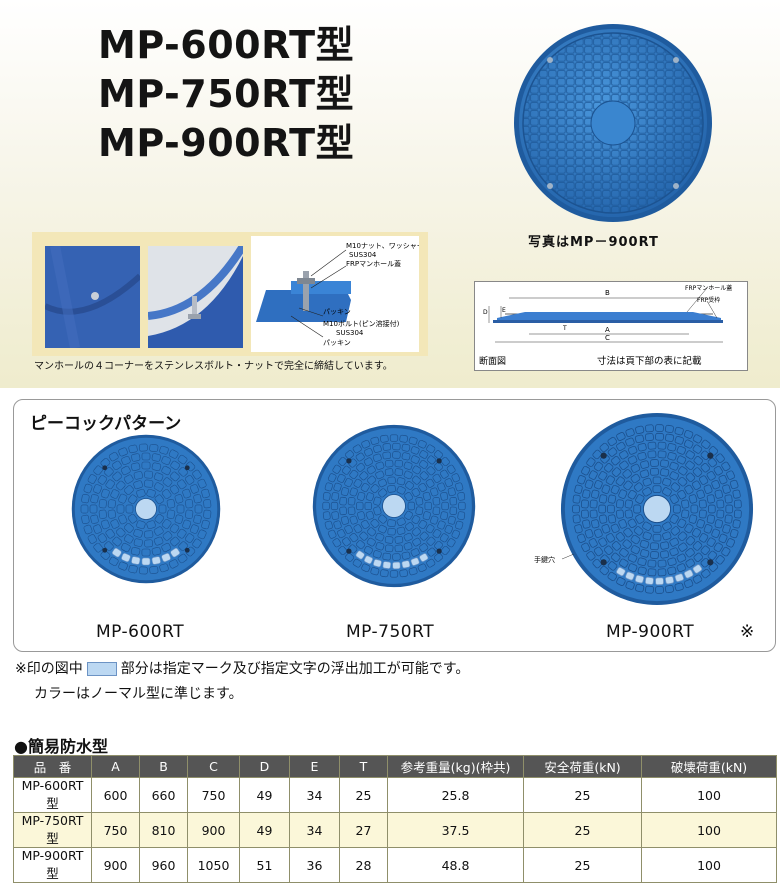 This screenshot has height=883, width=780. I want to click on cell-d: 49, so click(264, 795).